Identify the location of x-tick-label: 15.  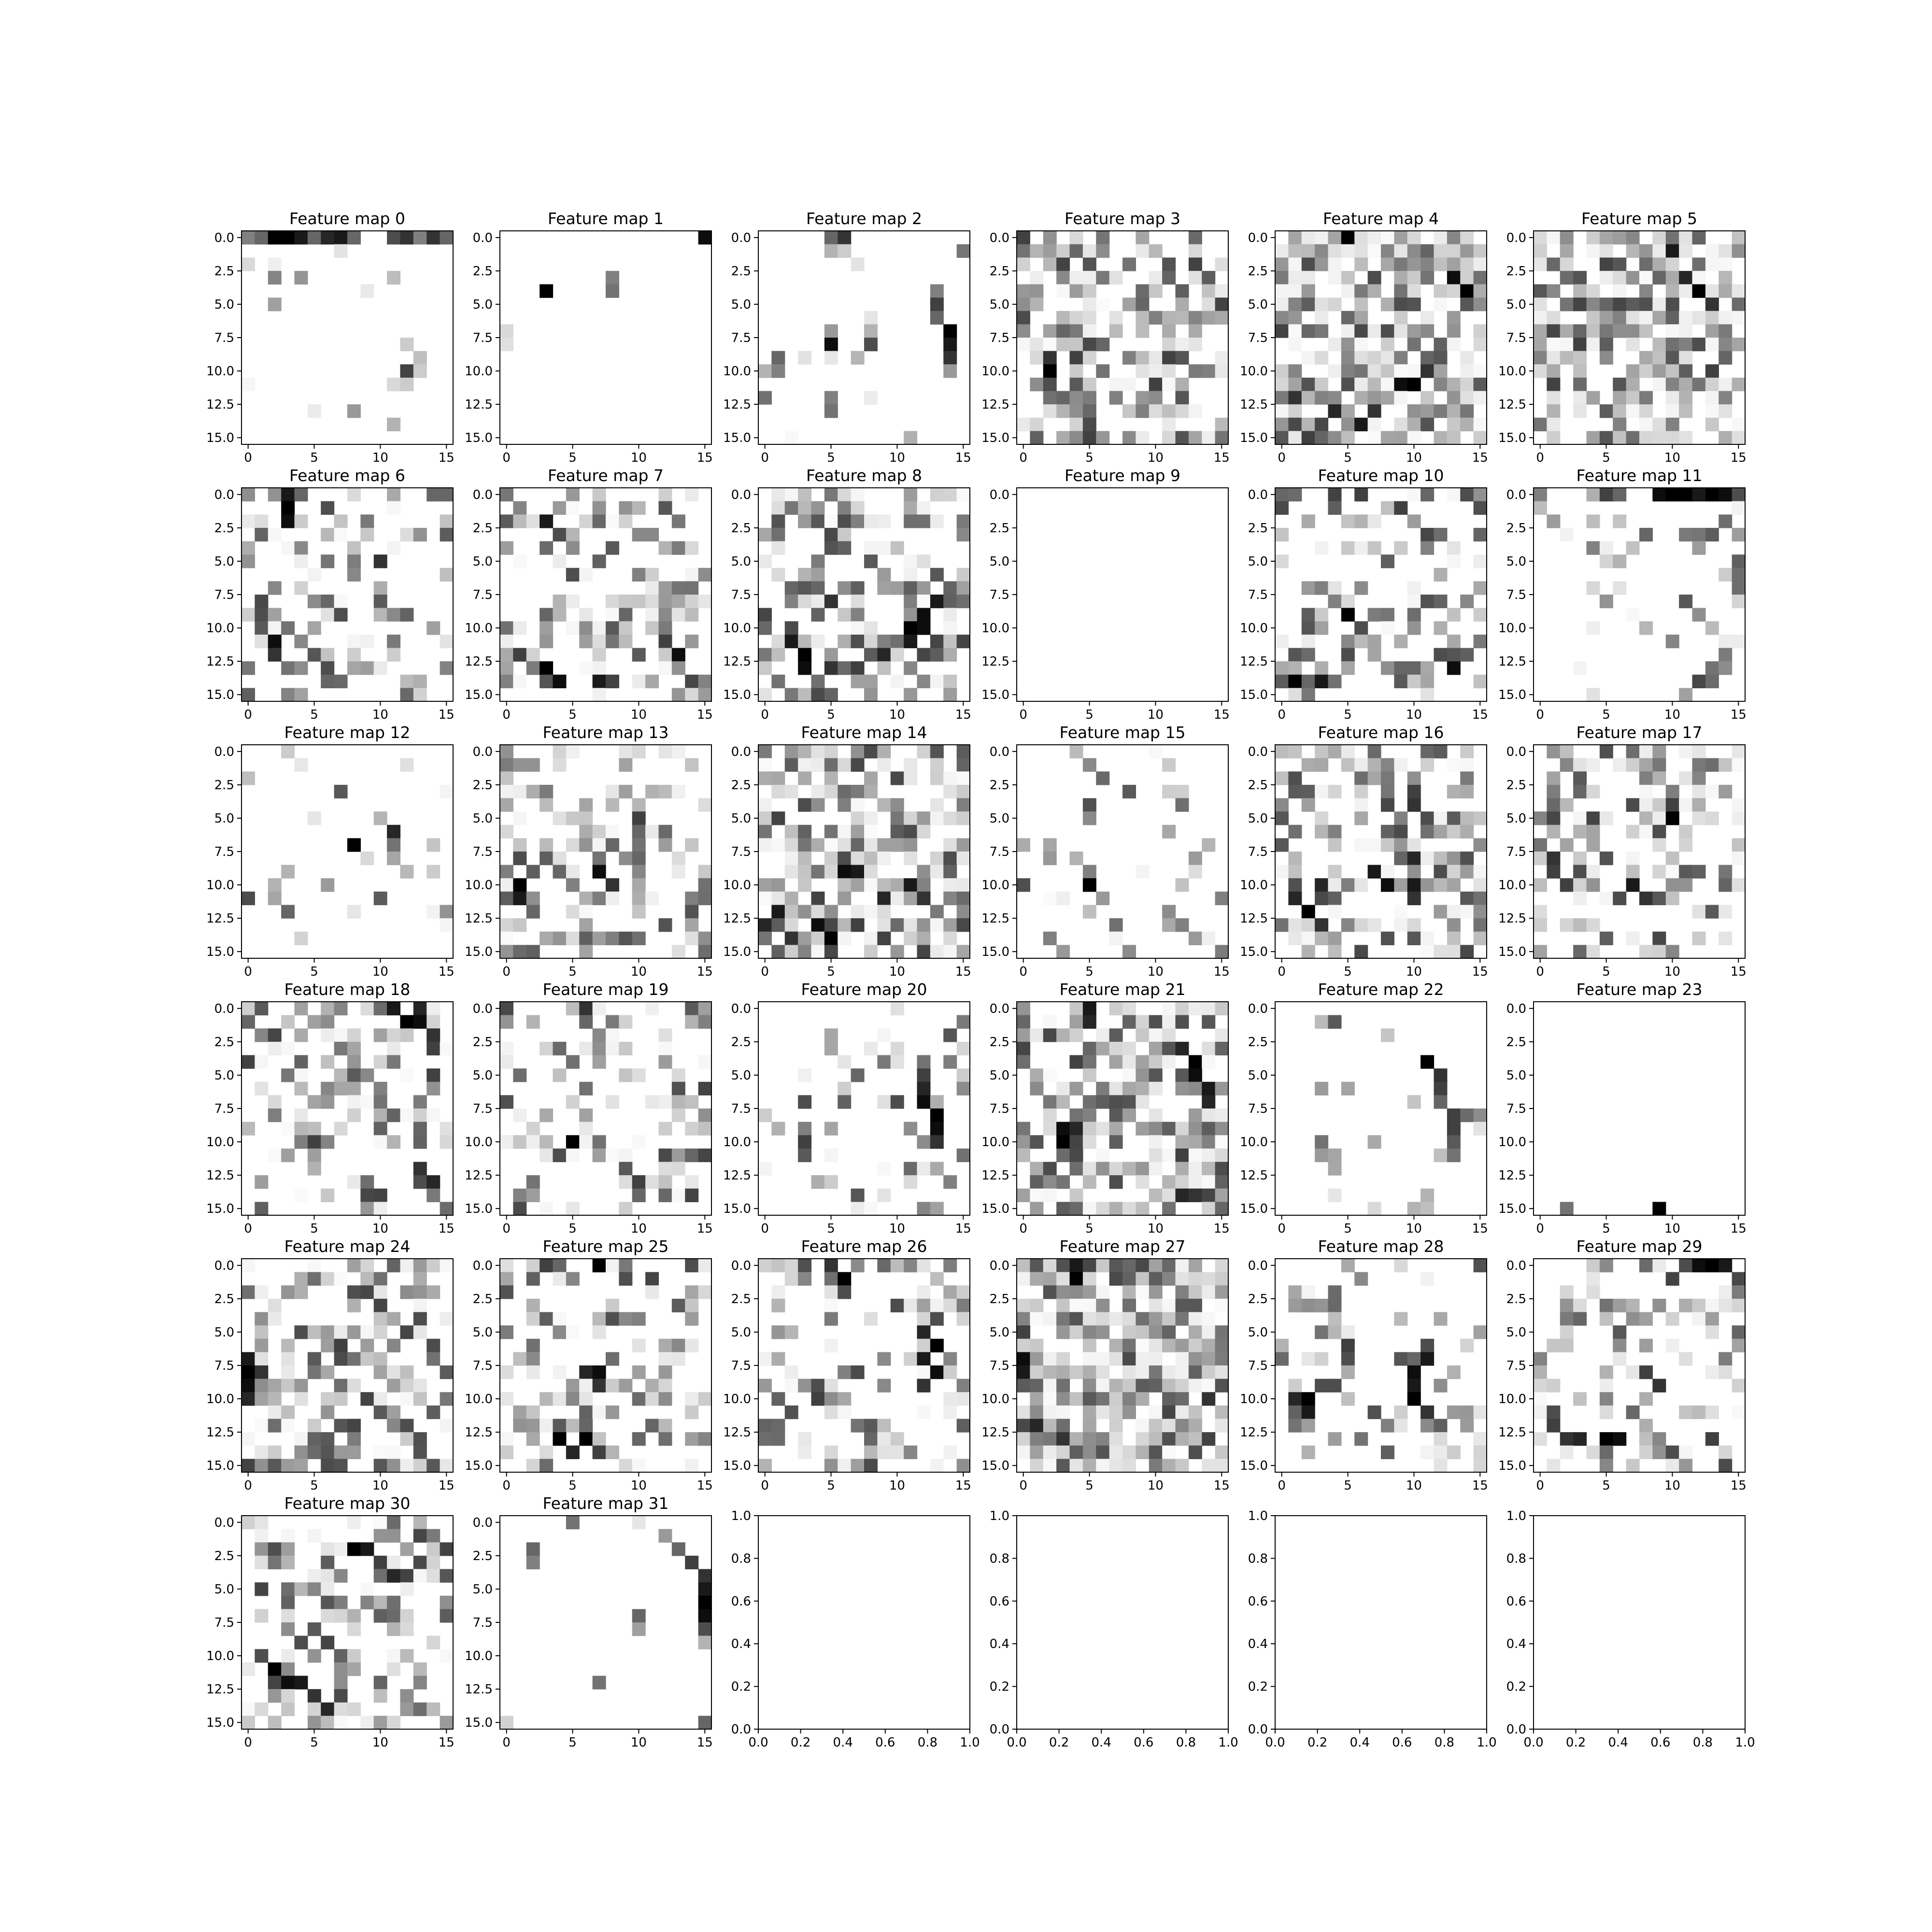
(1739, 715).